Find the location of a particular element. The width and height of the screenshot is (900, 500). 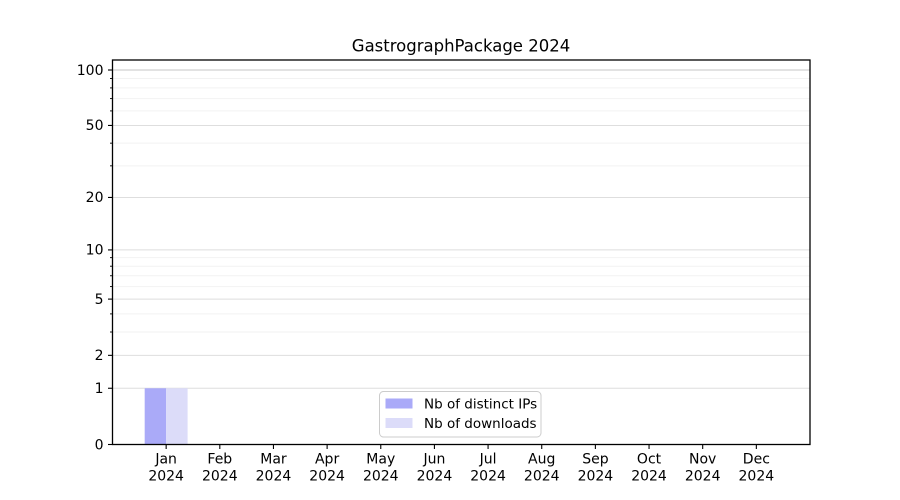

y-tick-label: 20 is located at coordinates (95, 198).